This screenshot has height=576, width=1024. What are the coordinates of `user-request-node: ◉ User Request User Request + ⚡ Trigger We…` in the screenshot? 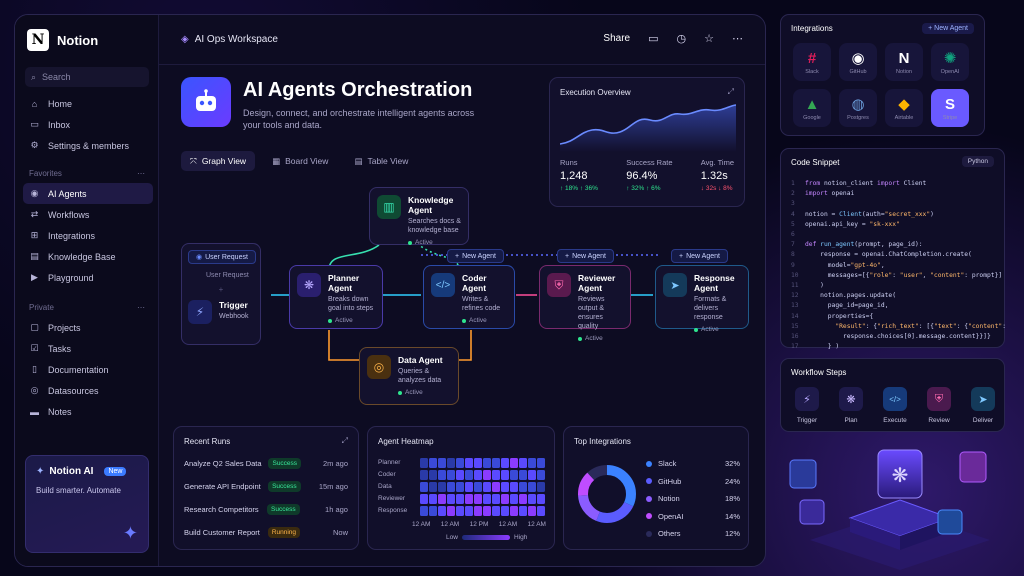 It's located at (221, 294).